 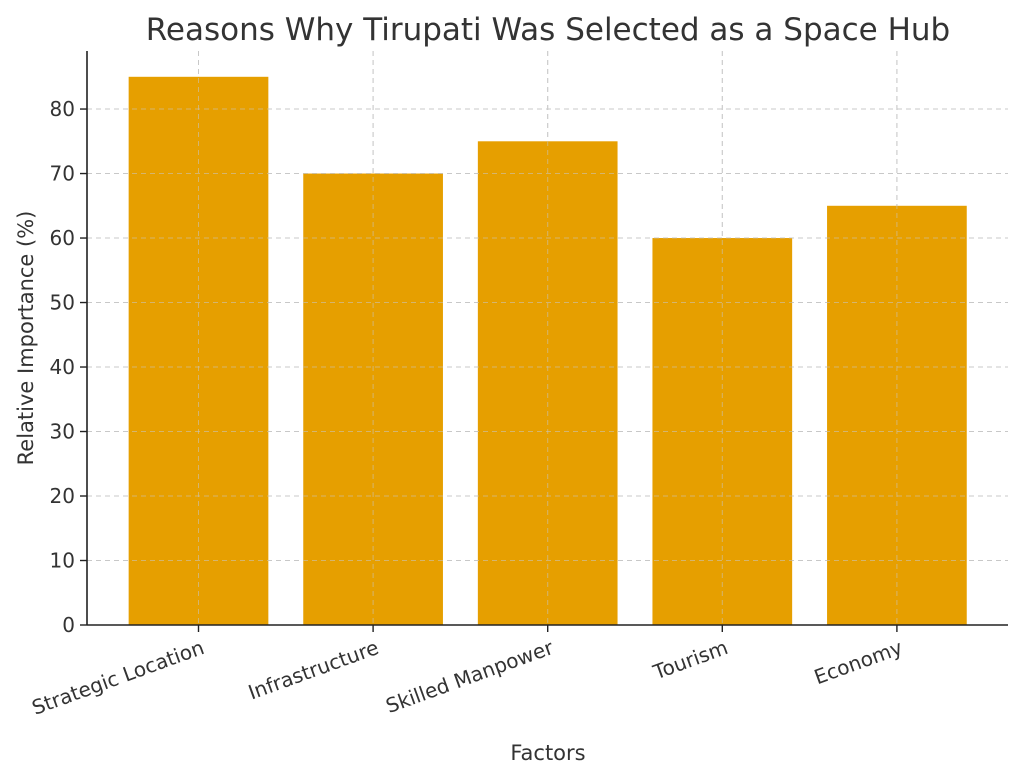 I want to click on y-axis-label: Relative Importance (%), so click(x=26, y=338).